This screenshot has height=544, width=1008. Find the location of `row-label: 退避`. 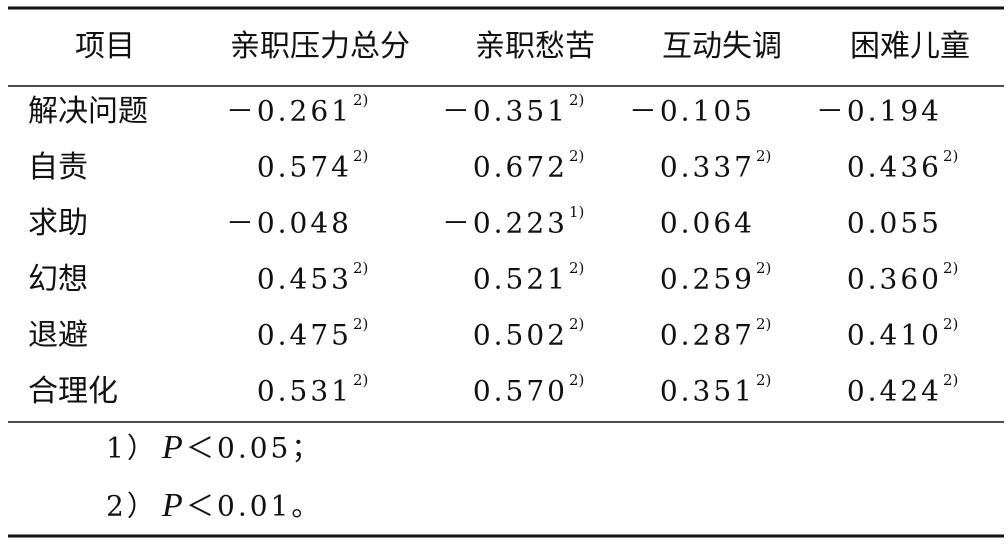

row-label: 退避 is located at coordinates (58, 335).